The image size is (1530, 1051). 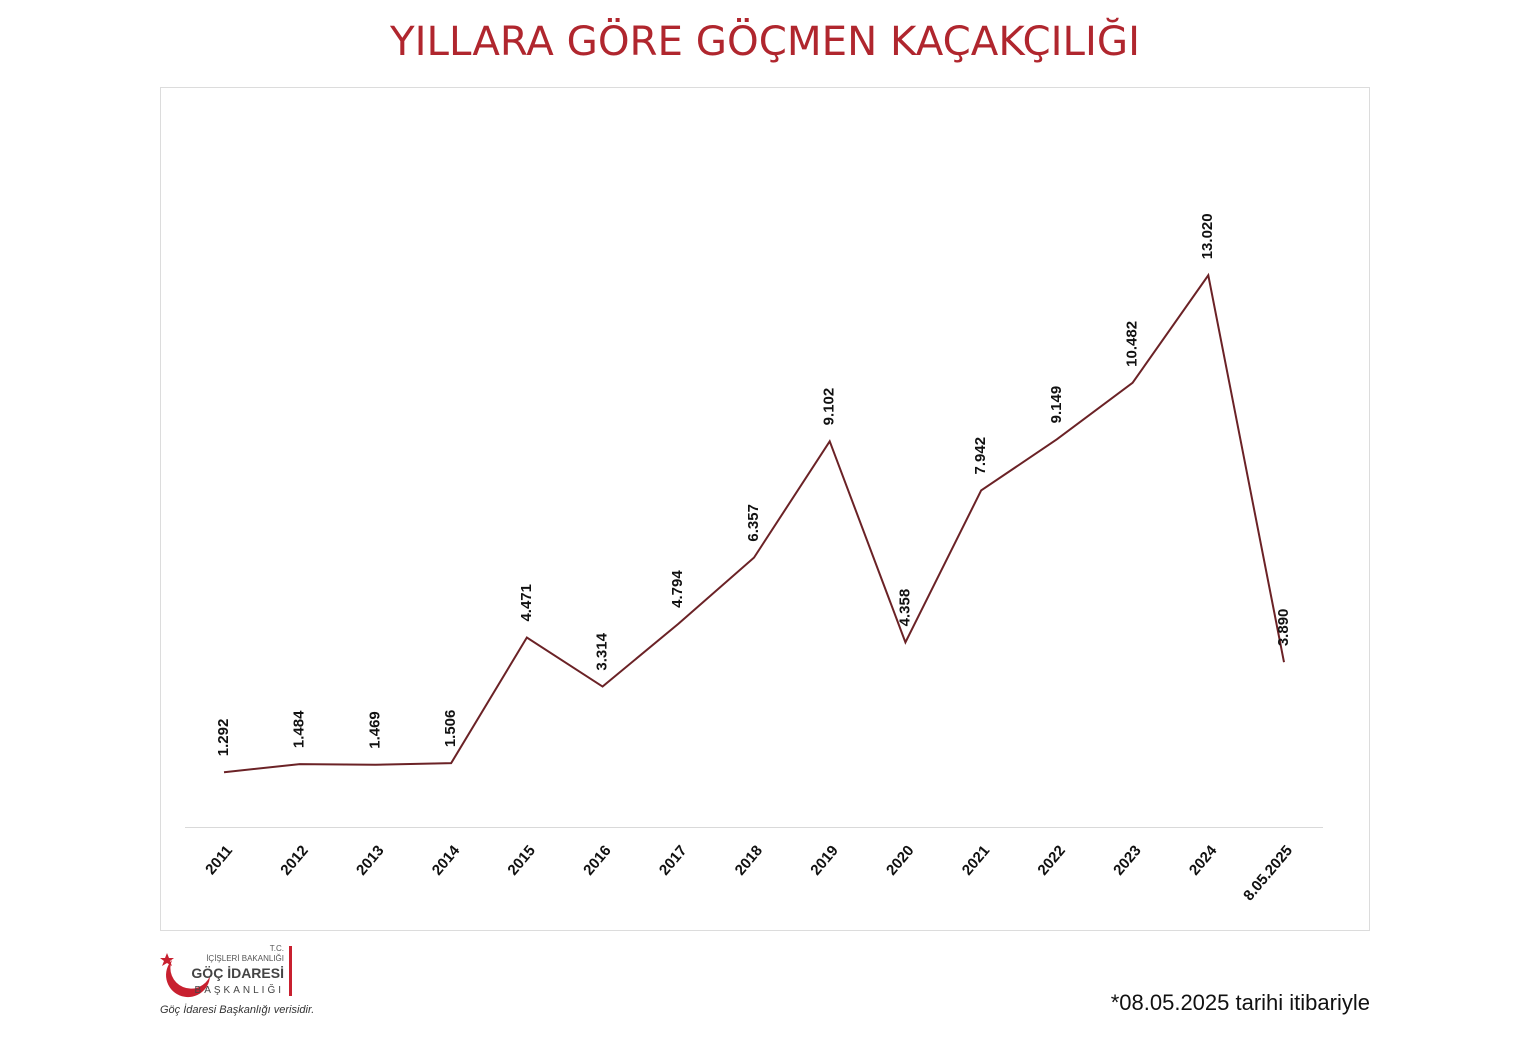 I want to click on chart-title: YILLARA GÖRE GÖÇMEN KAÇAKÇILIĞI, so click(x=764, y=41).